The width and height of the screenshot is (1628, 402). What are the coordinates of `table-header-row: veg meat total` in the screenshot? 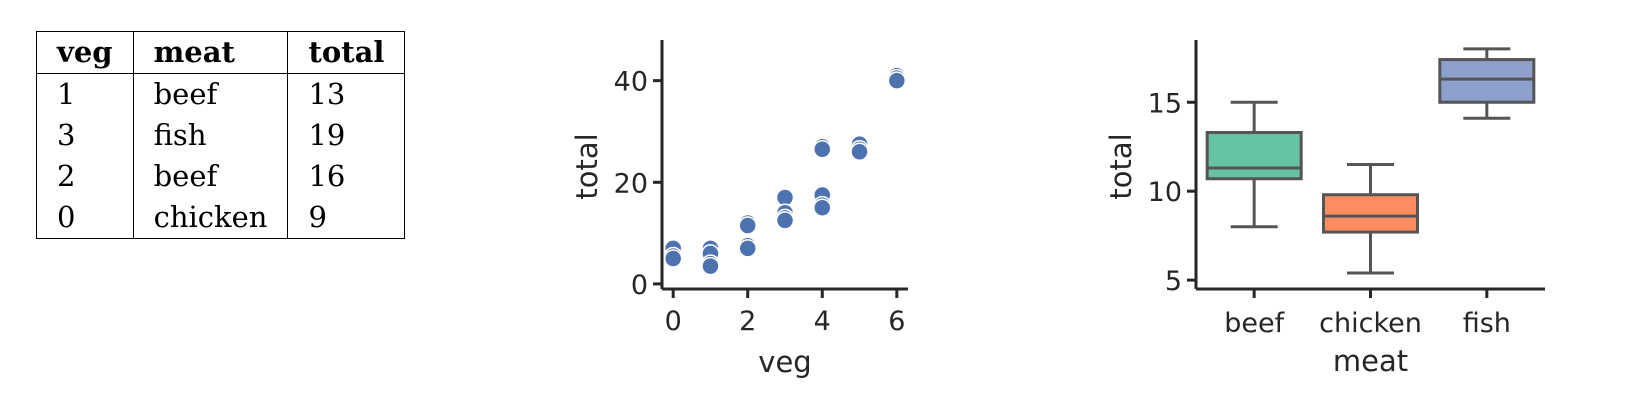 It's located at (221, 52).